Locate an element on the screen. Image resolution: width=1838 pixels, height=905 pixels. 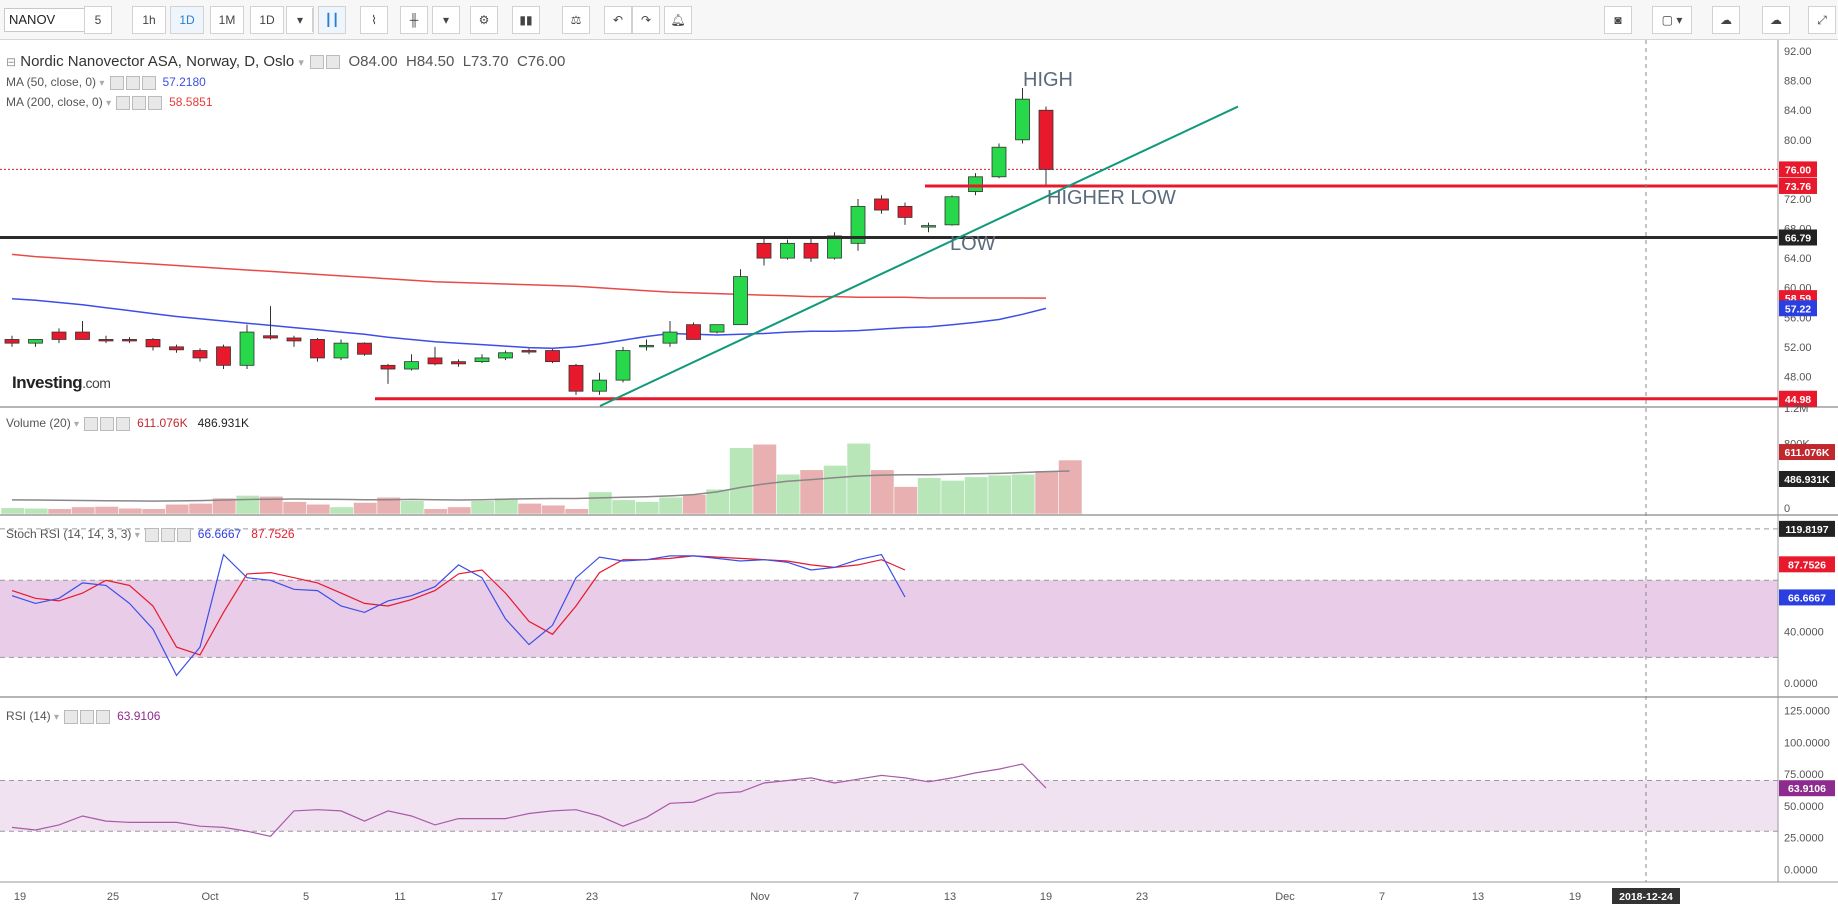
interval-1d-button: 1D is located at coordinates (187, 20).